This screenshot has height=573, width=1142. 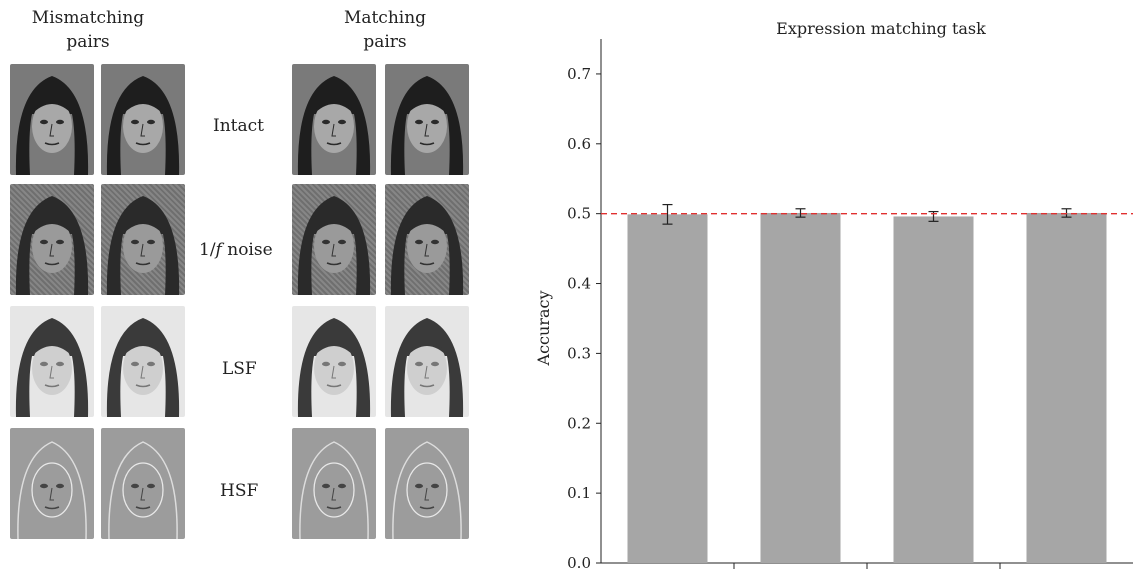 I want to click on y-tick-label-3: 0.3, so click(x=579, y=353).